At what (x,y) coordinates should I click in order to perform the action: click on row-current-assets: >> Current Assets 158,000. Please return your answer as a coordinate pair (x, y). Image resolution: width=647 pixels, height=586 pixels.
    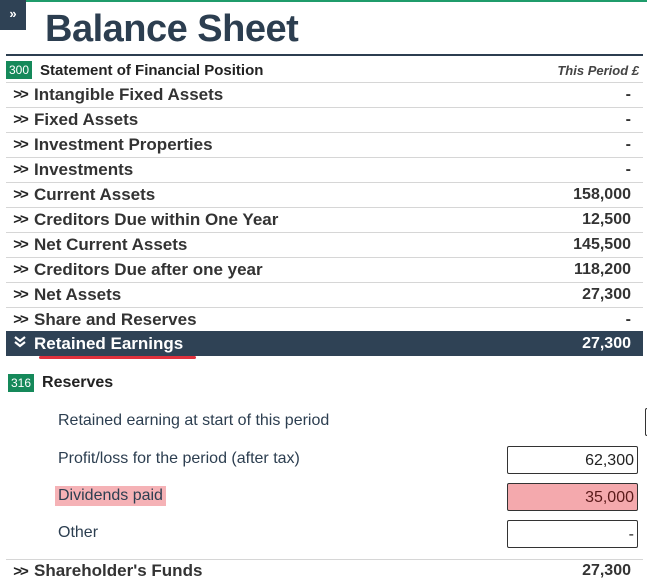
    Looking at the image, I should click on (324, 194).